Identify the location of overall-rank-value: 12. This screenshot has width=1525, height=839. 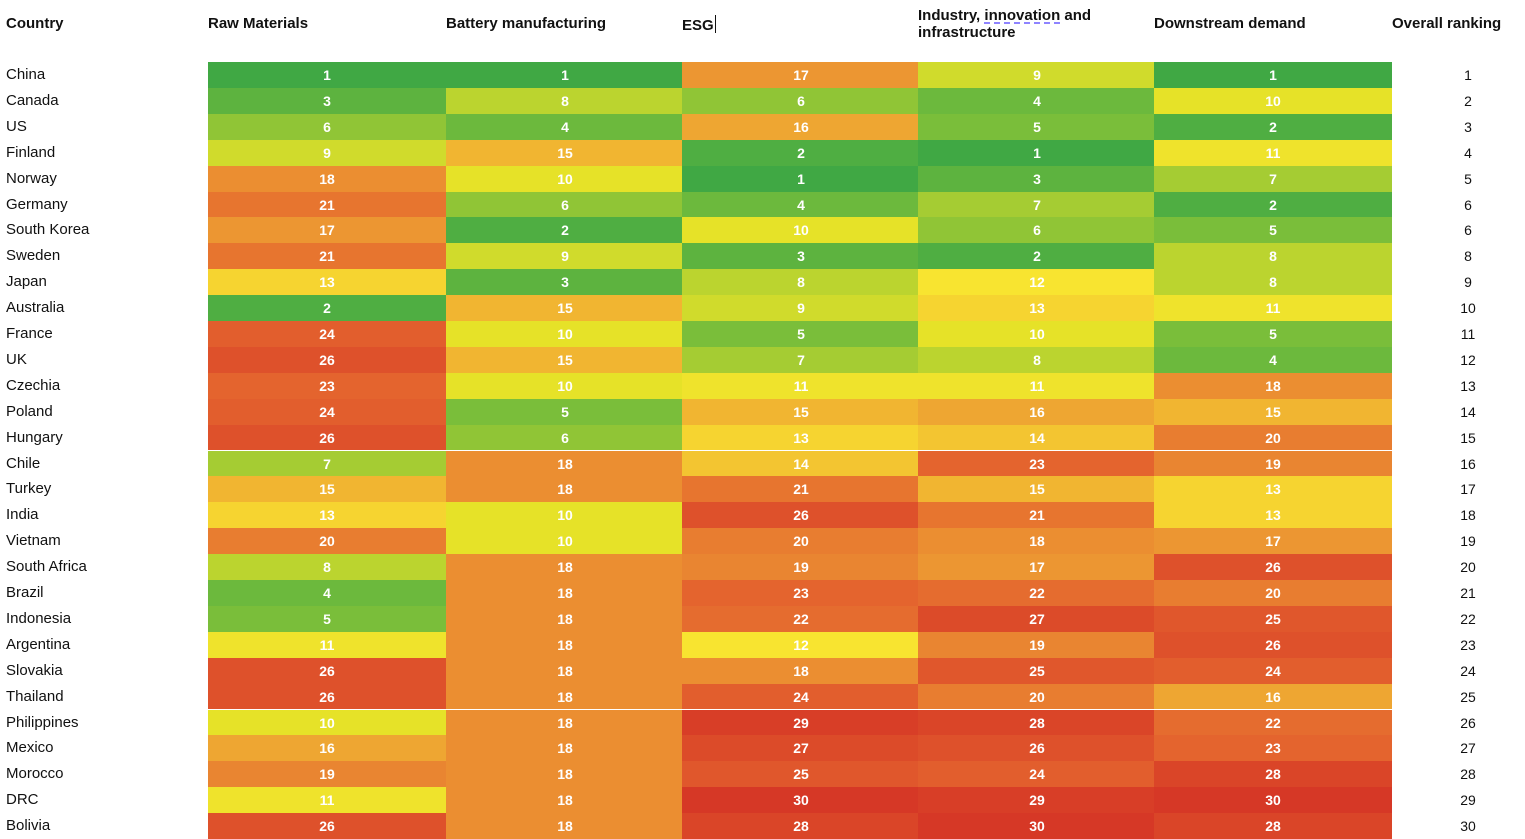
(1468, 360).